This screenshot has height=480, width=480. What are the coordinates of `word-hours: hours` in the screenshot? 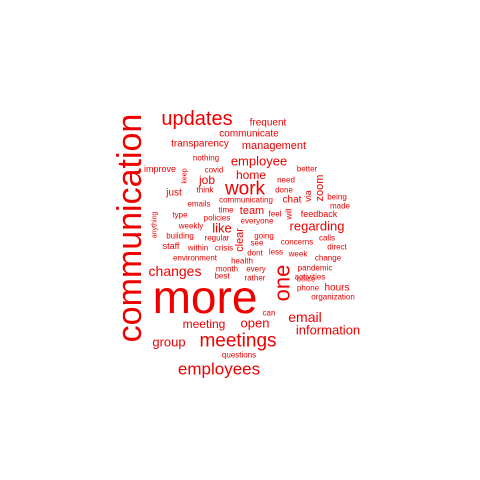 It's located at (336, 288).